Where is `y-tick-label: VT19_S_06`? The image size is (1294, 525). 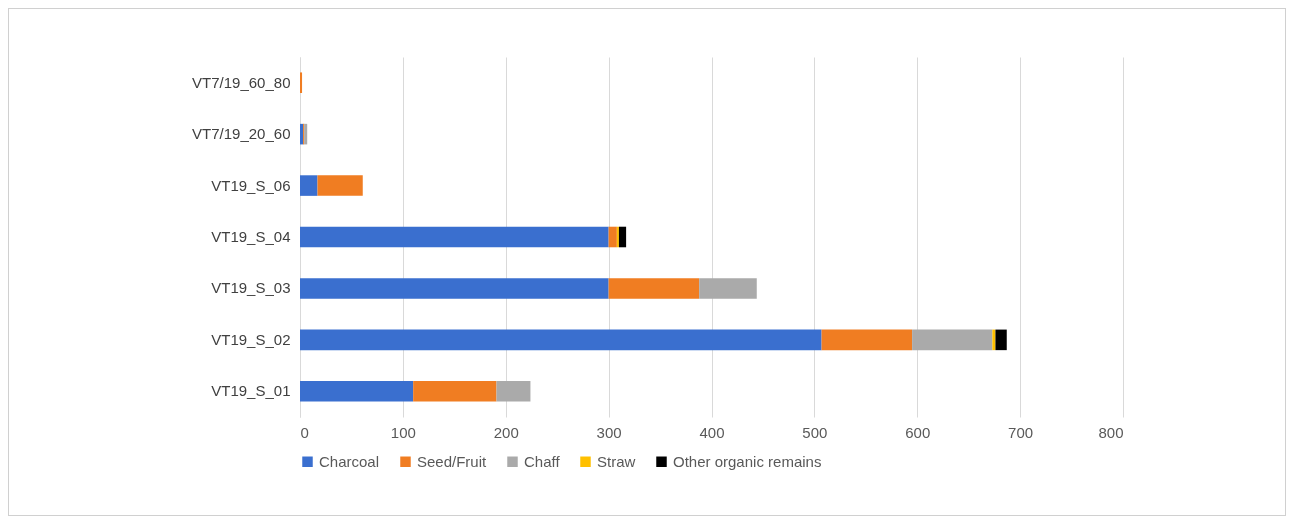 y-tick-label: VT19_S_06 is located at coordinates (251, 185).